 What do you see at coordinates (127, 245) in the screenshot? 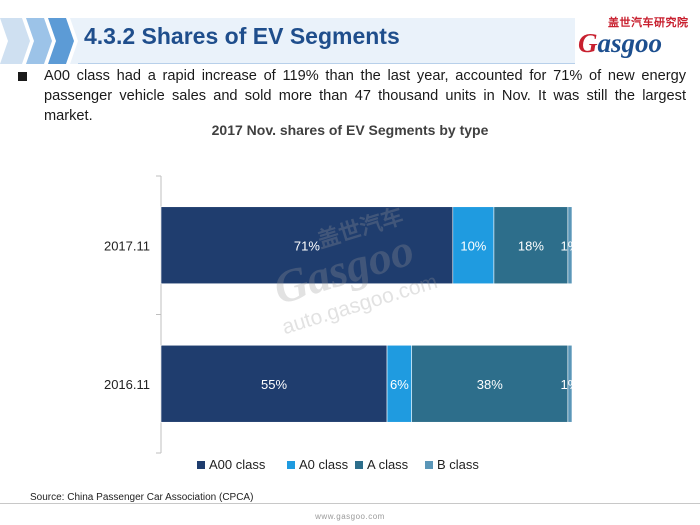
I see `category-label: 2017.11` at bounding box center [127, 245].